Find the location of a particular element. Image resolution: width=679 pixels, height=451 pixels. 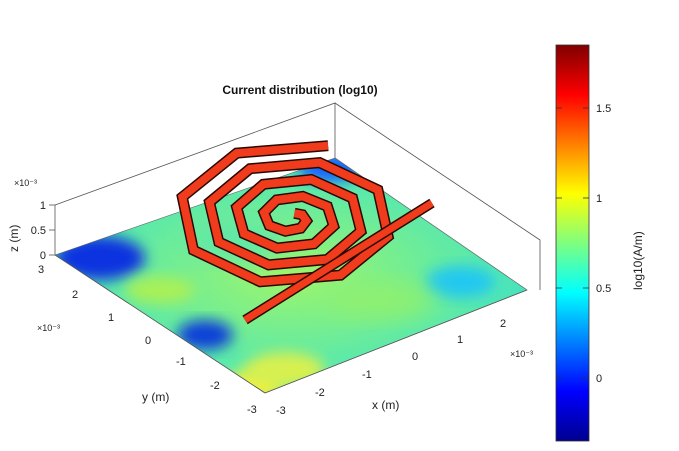

y-axis-label: y (m) is located at coordinates (155, 397).